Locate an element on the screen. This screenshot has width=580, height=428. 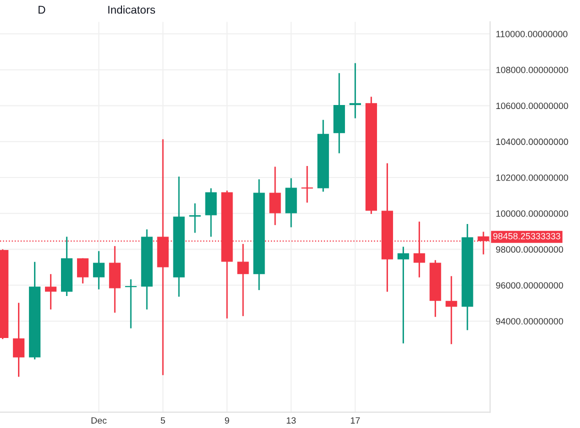
y-tick-label: 110000.00000000 is located at coordinates (532, 34).